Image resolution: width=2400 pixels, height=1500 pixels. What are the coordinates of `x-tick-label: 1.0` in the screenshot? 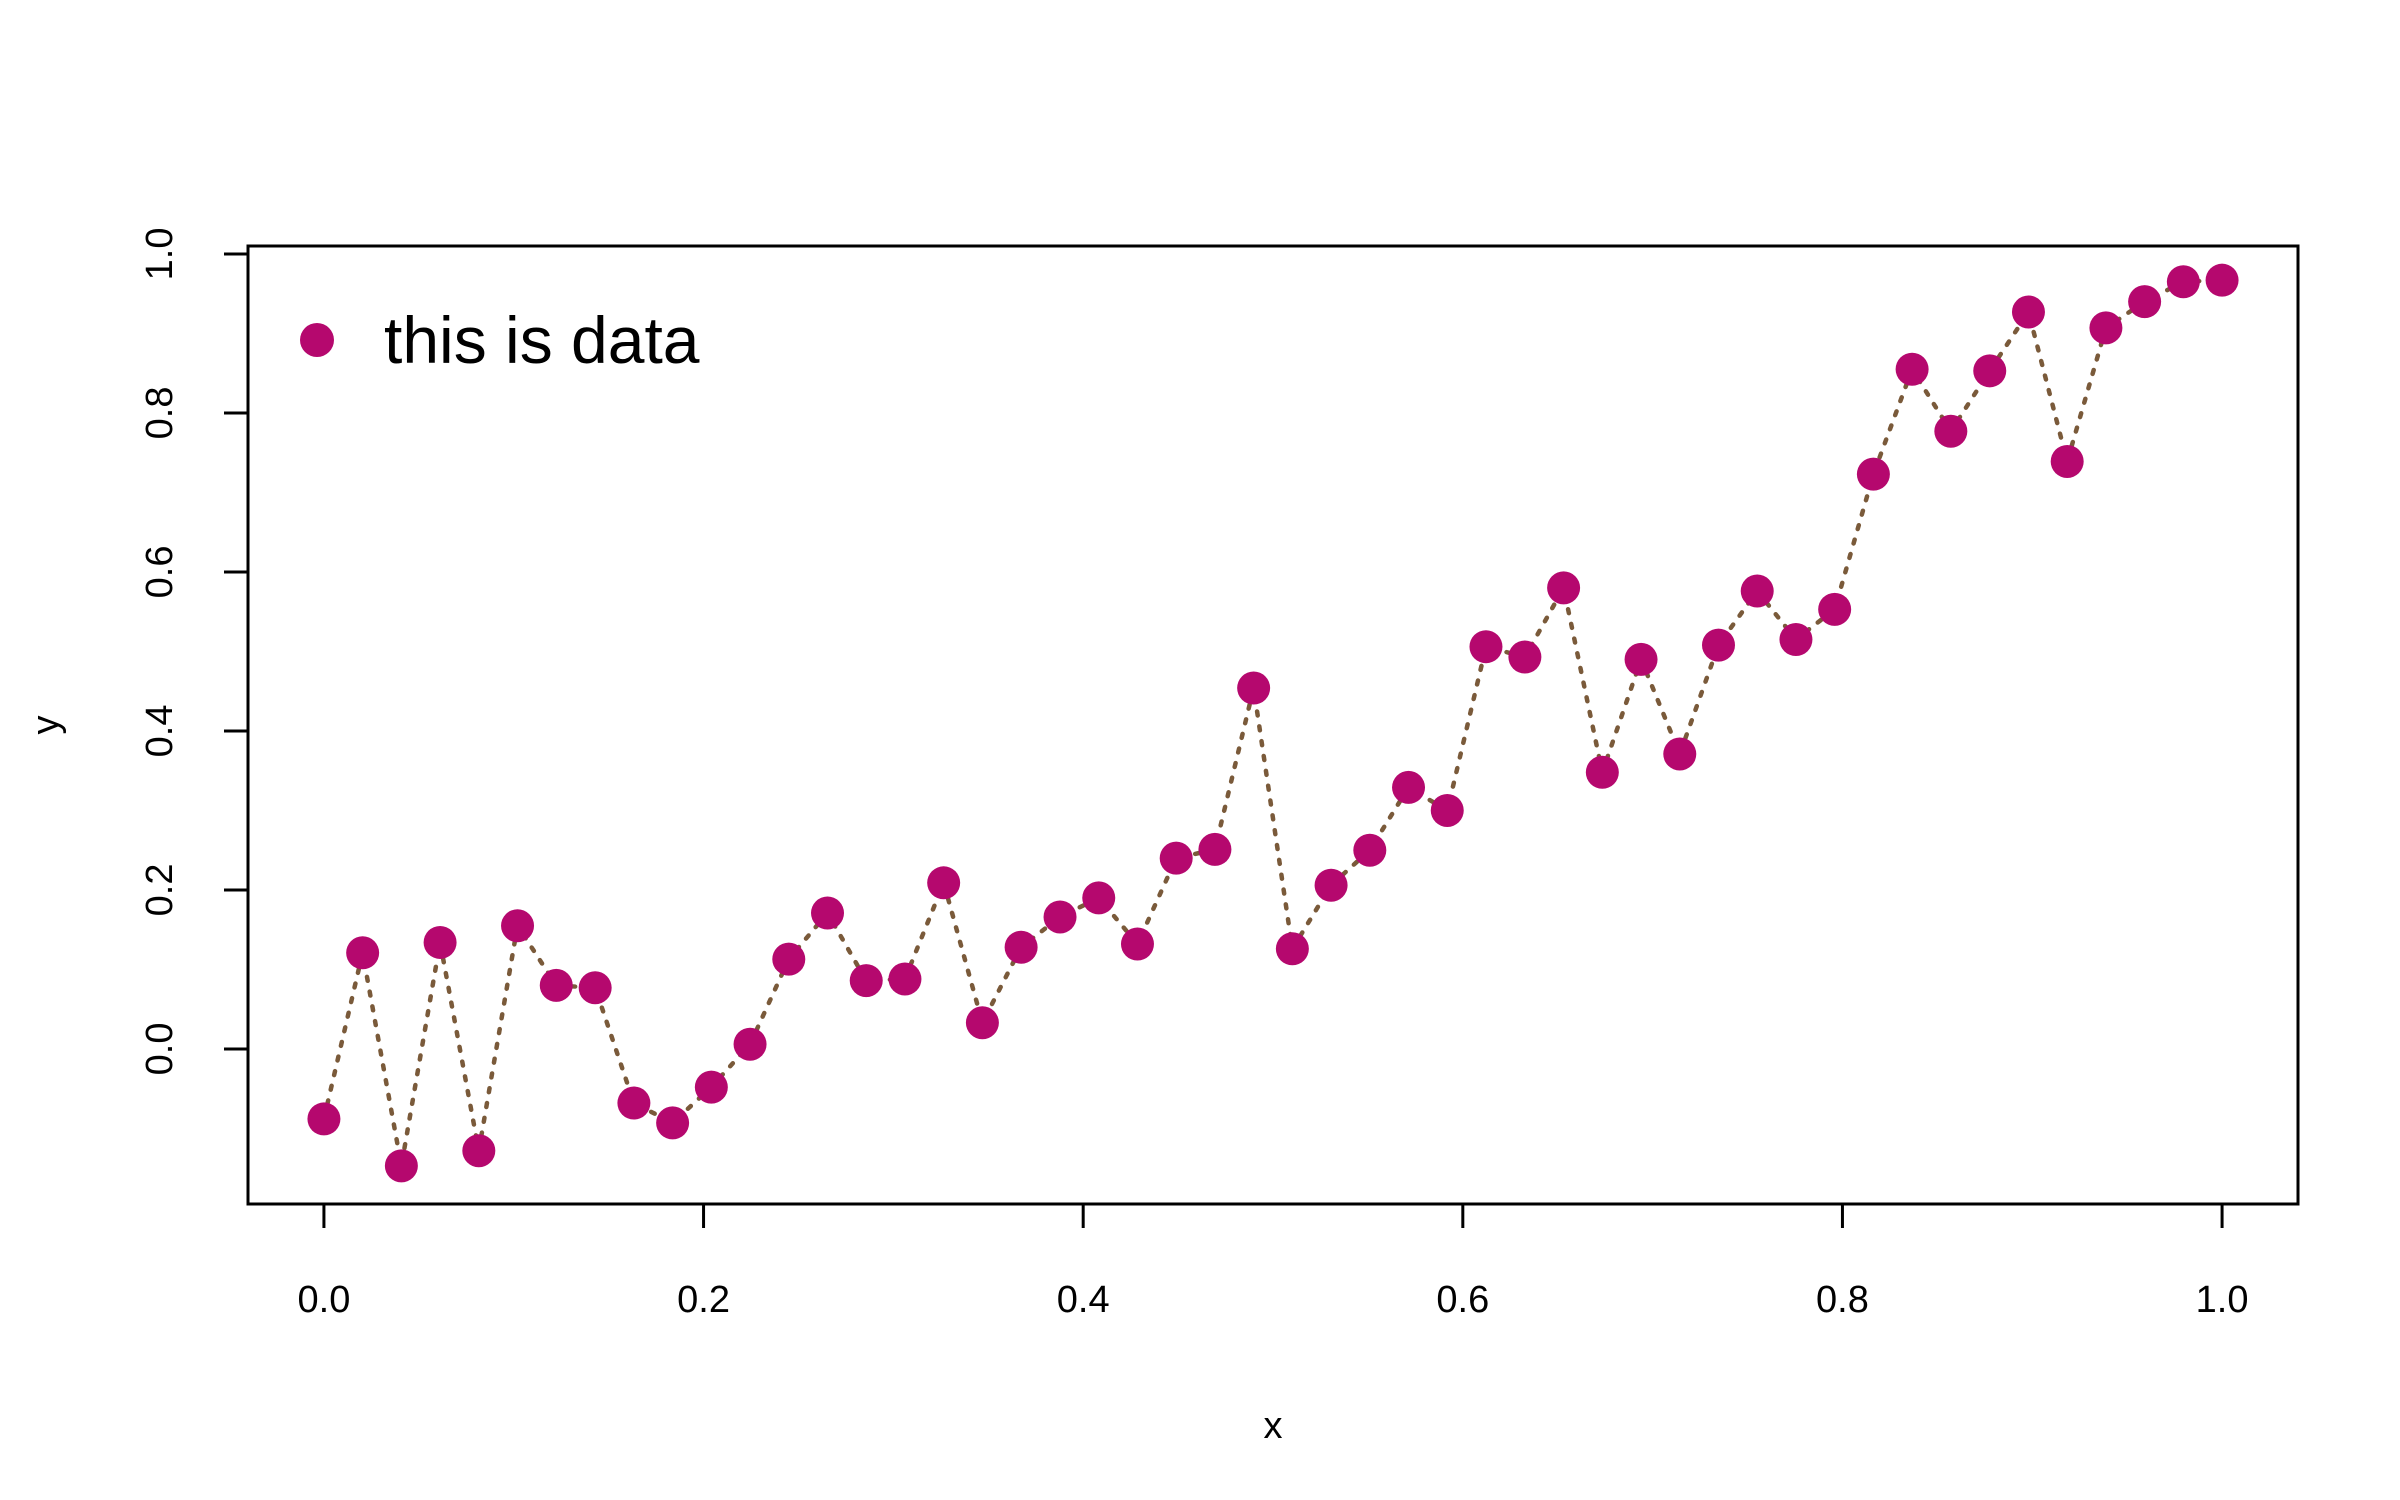 It's located at (2222, 1300).